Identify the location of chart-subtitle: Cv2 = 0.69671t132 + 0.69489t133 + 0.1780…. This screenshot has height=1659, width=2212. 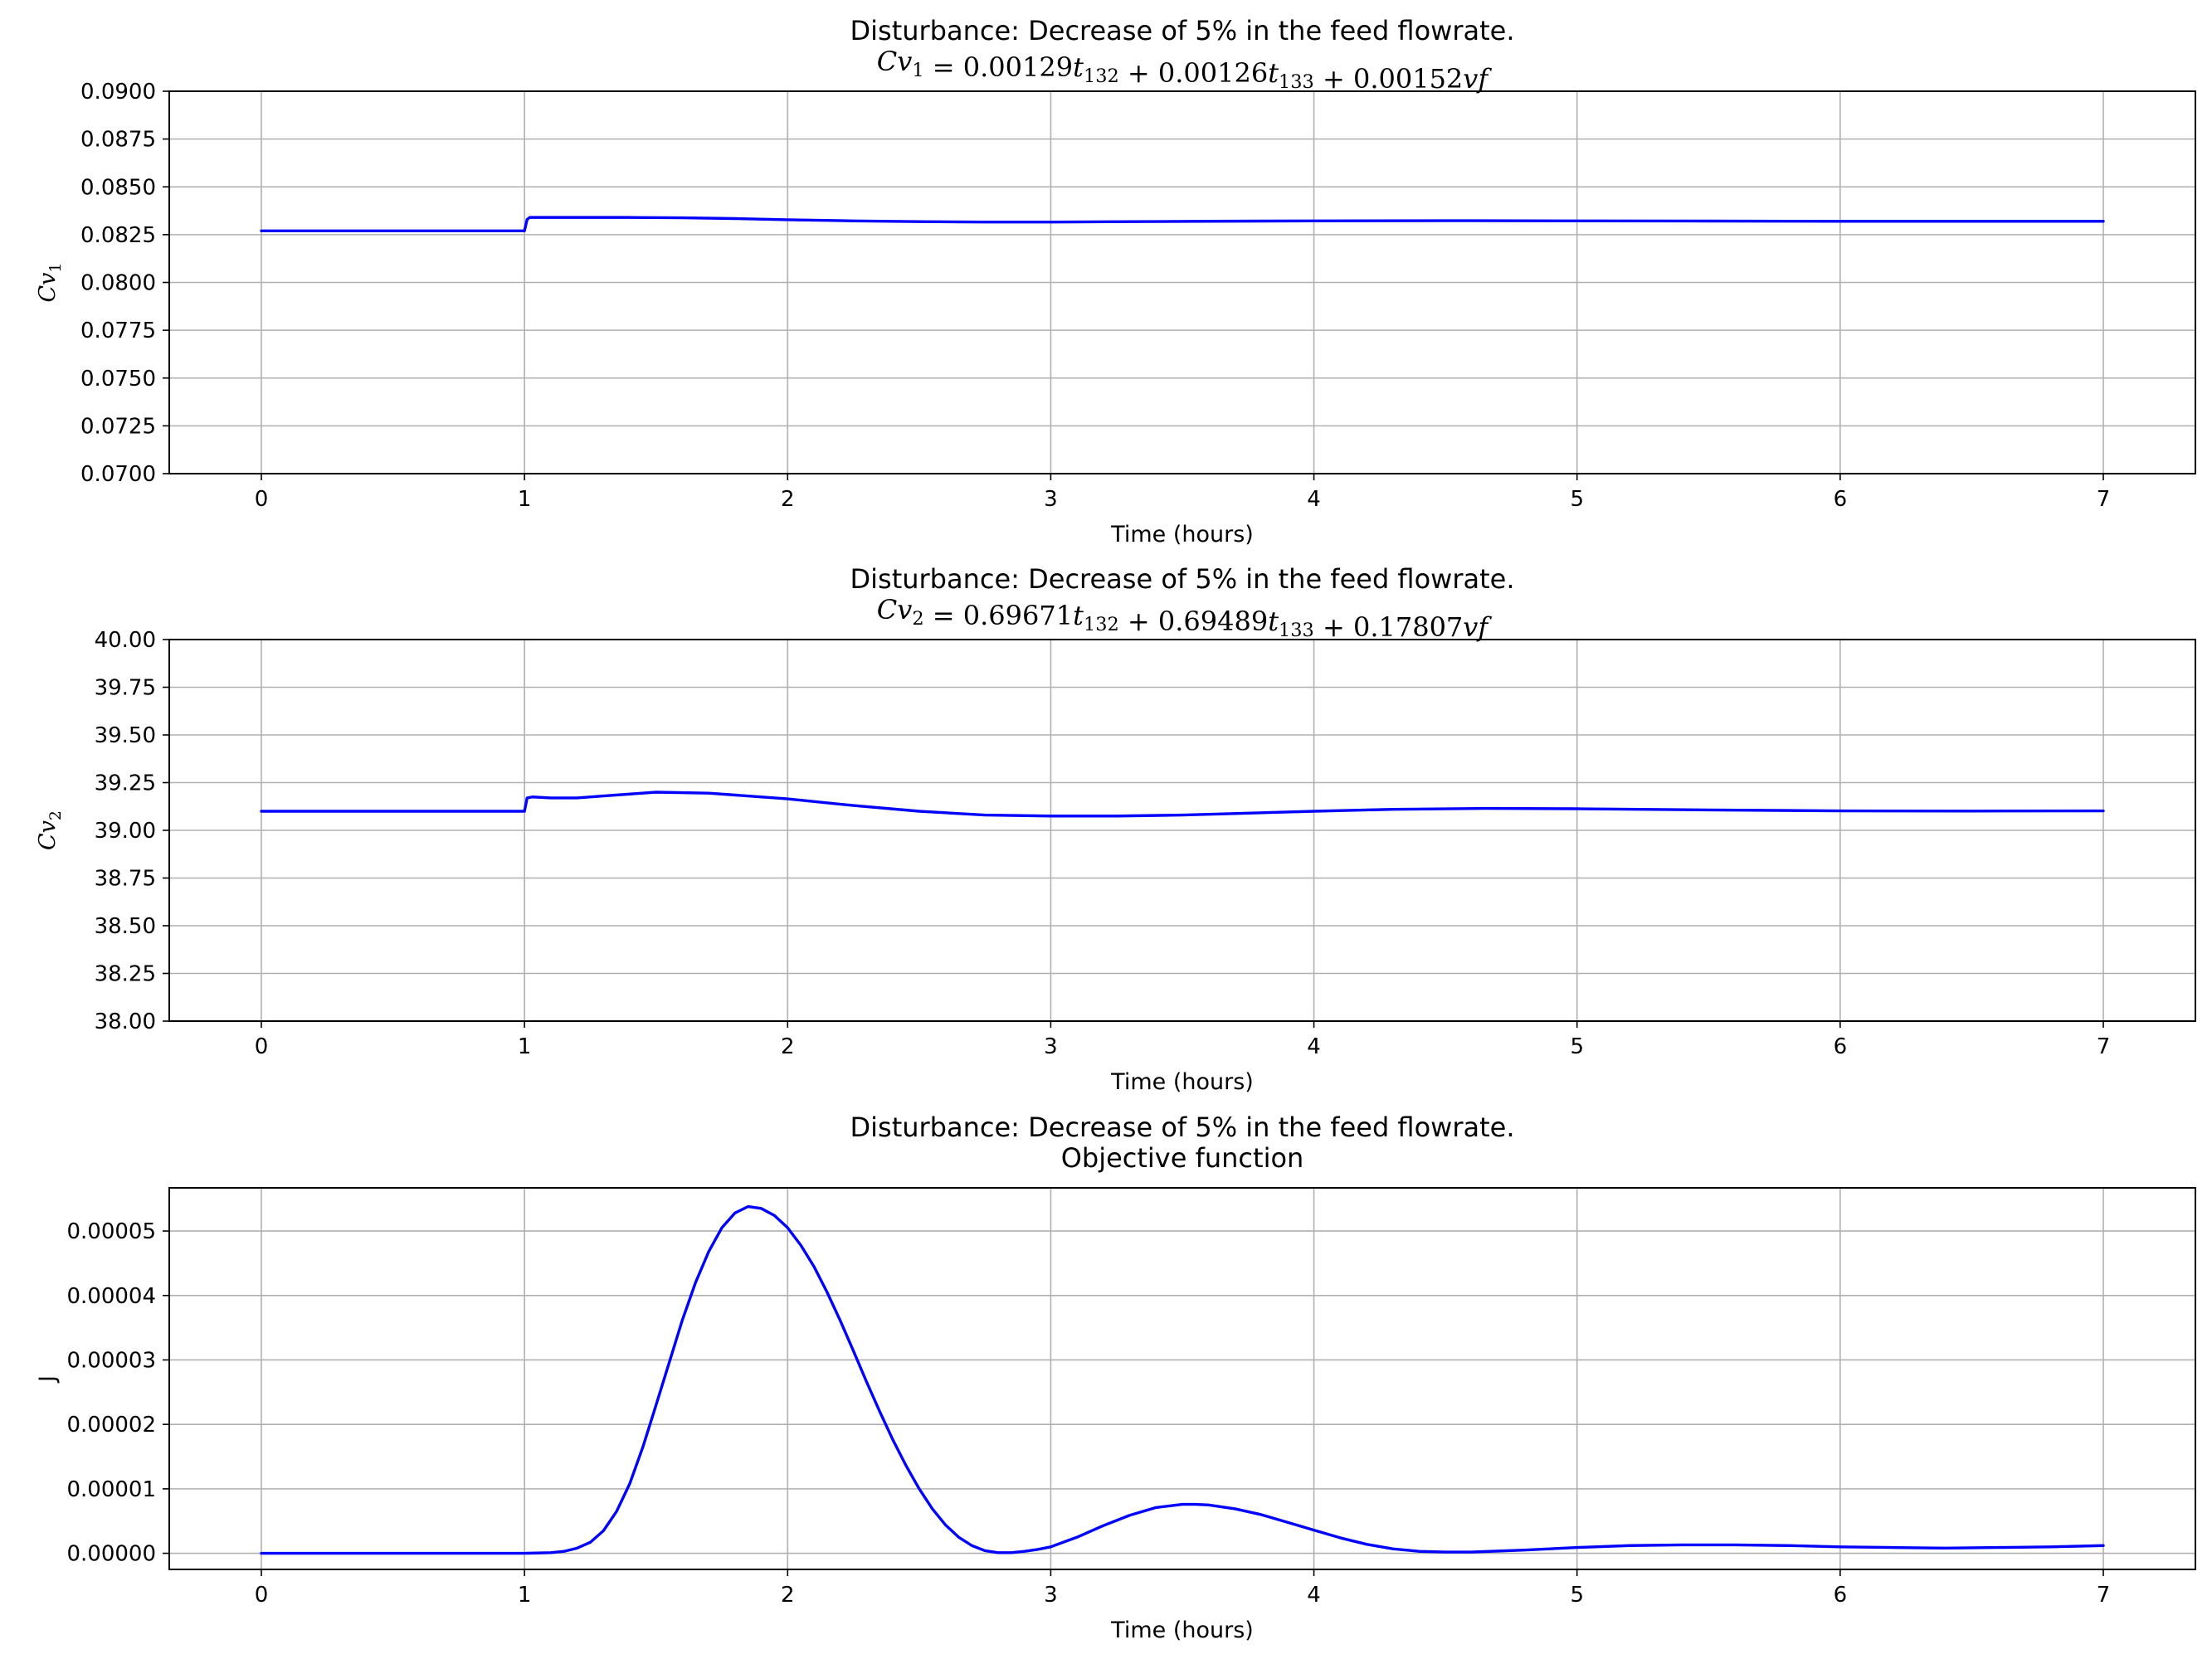
(1185, 618).